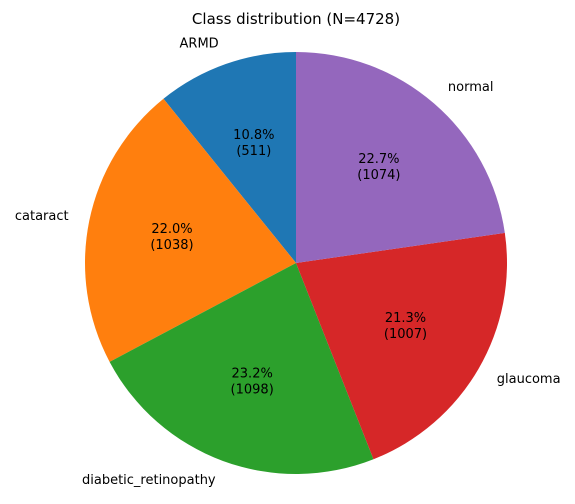 The height and width of the screenshot is (504, 575). What do you see at coordinates (171, 229) in the screenshot?
I see `slice-percent-label: 22.0%` at bounding box center [171, 229].